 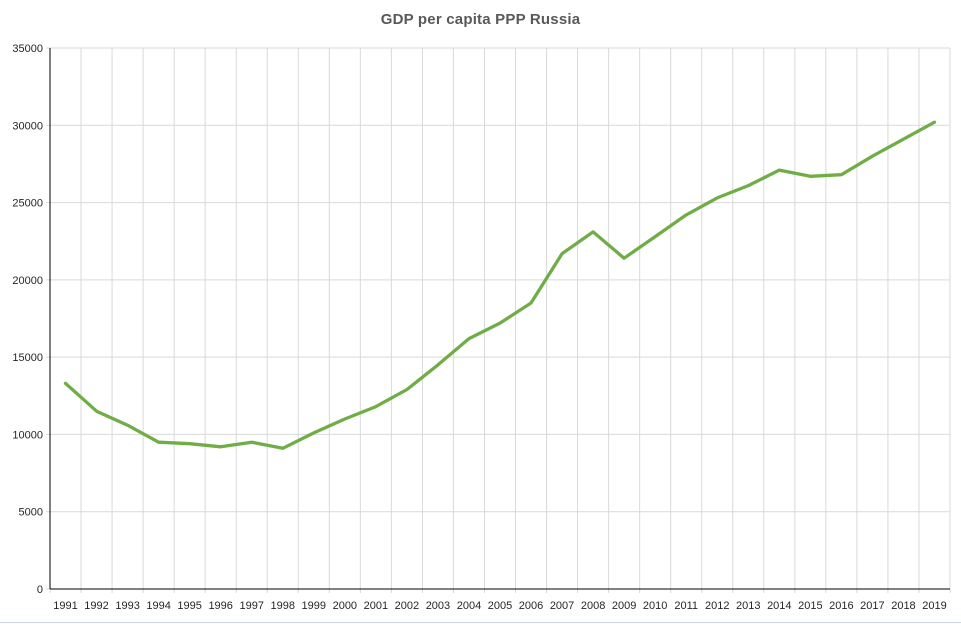 I want to click on y-tick-label: 5000, so click(x=31, y=513).